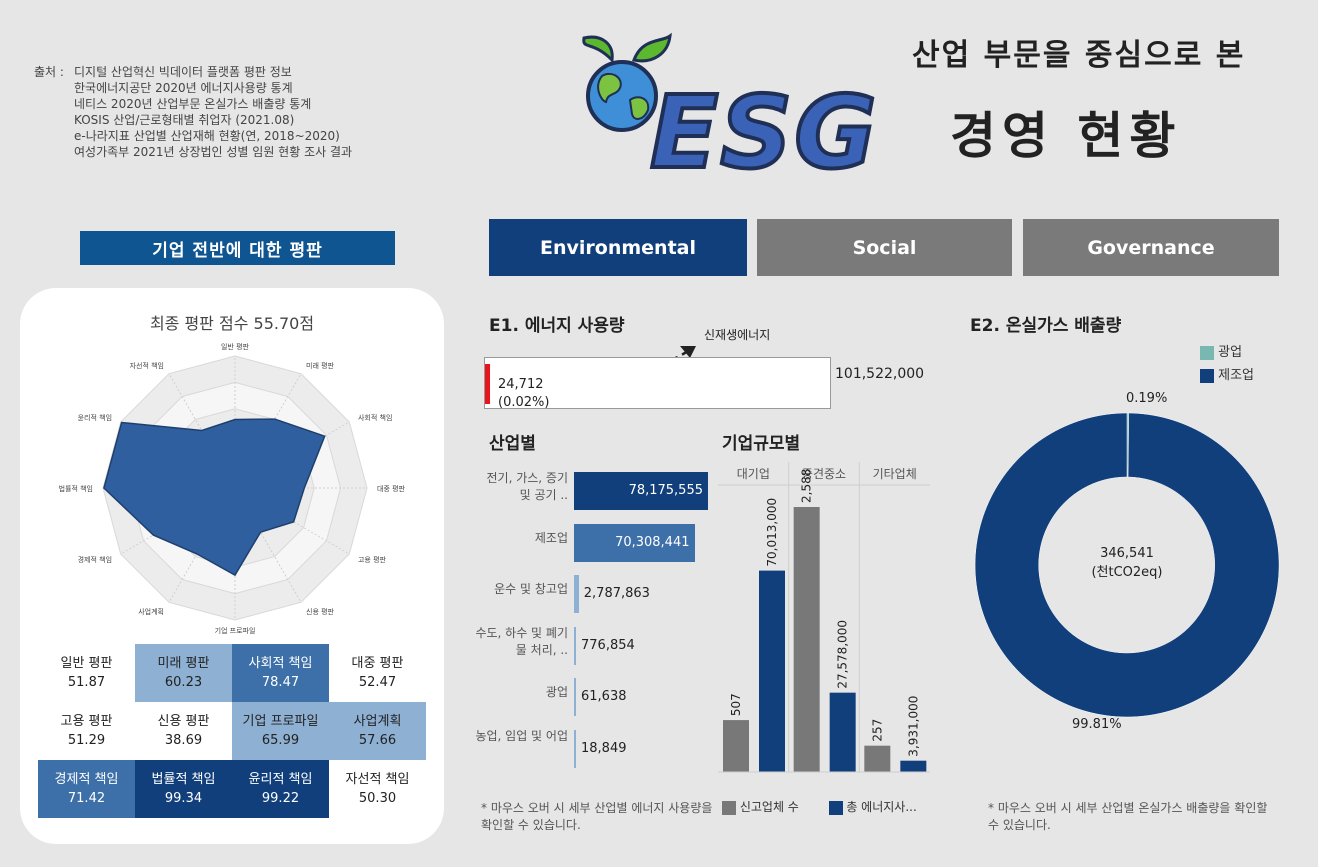 Image resolution: width=1318 pixels, height=867 pixels. Describe the element at coordinates (807, 486) in the screenshot. I see `count-value-label: 2,588` at that location.